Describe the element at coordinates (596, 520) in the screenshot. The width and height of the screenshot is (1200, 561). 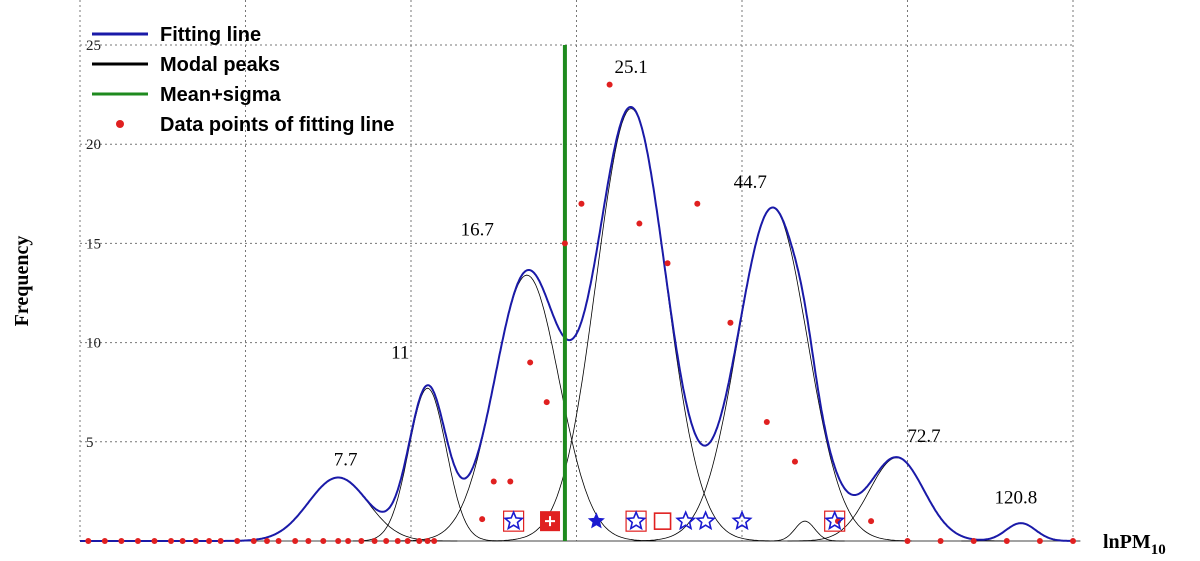
I see `marker-star-filled` at that location.